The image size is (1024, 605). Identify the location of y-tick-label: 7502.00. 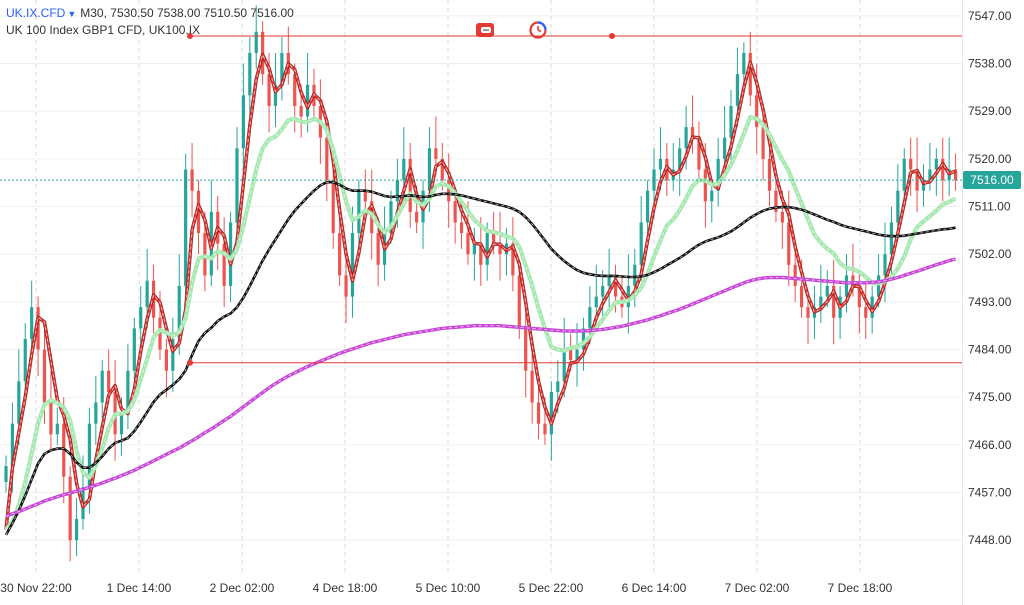
(990, 254).